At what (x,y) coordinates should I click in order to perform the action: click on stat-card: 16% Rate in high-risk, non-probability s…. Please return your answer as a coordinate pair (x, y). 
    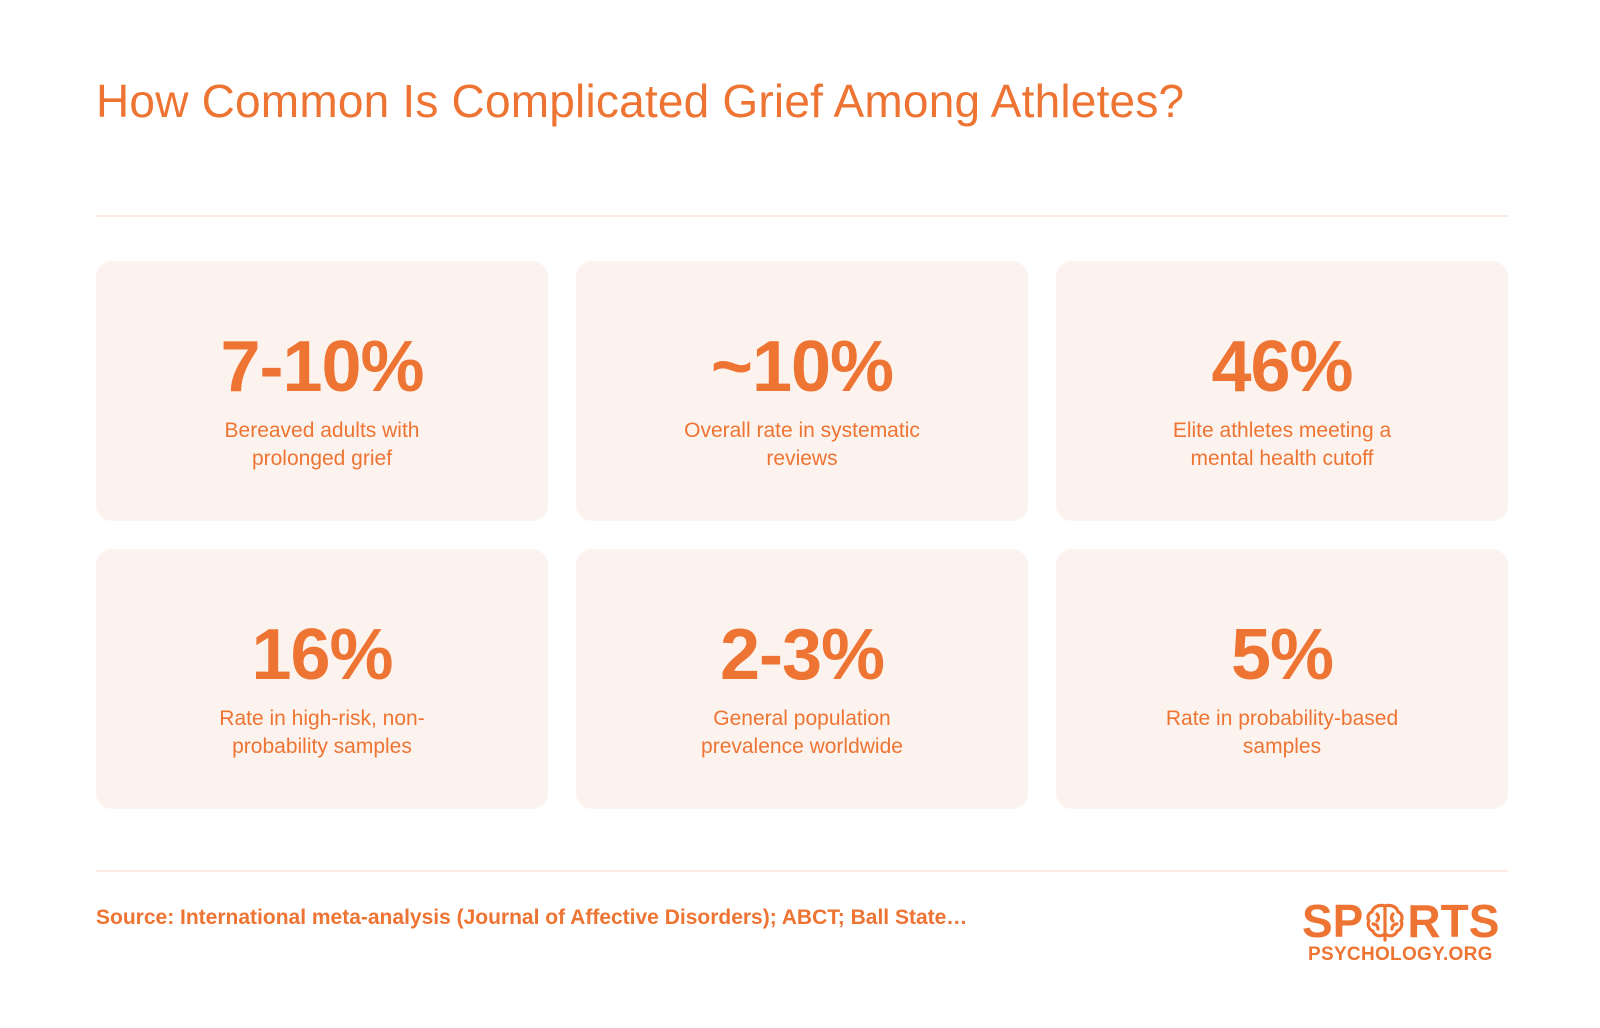
    Looking at the image, I should click on (322, 679).